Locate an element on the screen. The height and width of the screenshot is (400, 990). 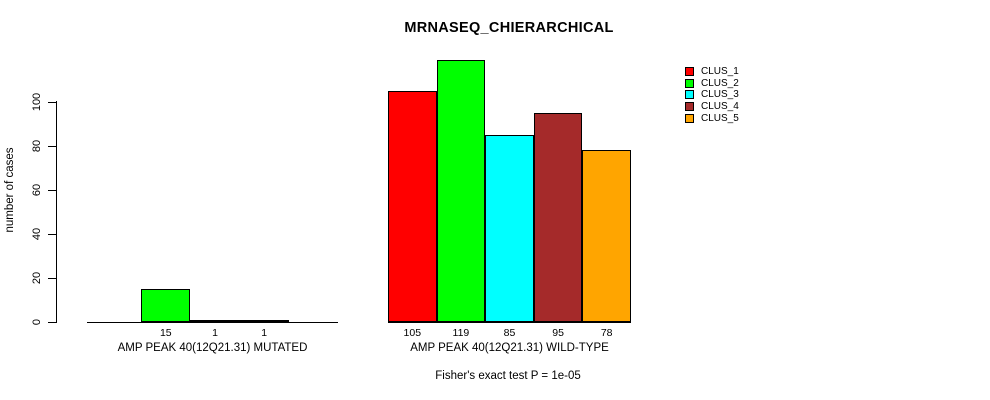
legend-label-clus_5: CLUS_5 is located at coordinates (720, 118).